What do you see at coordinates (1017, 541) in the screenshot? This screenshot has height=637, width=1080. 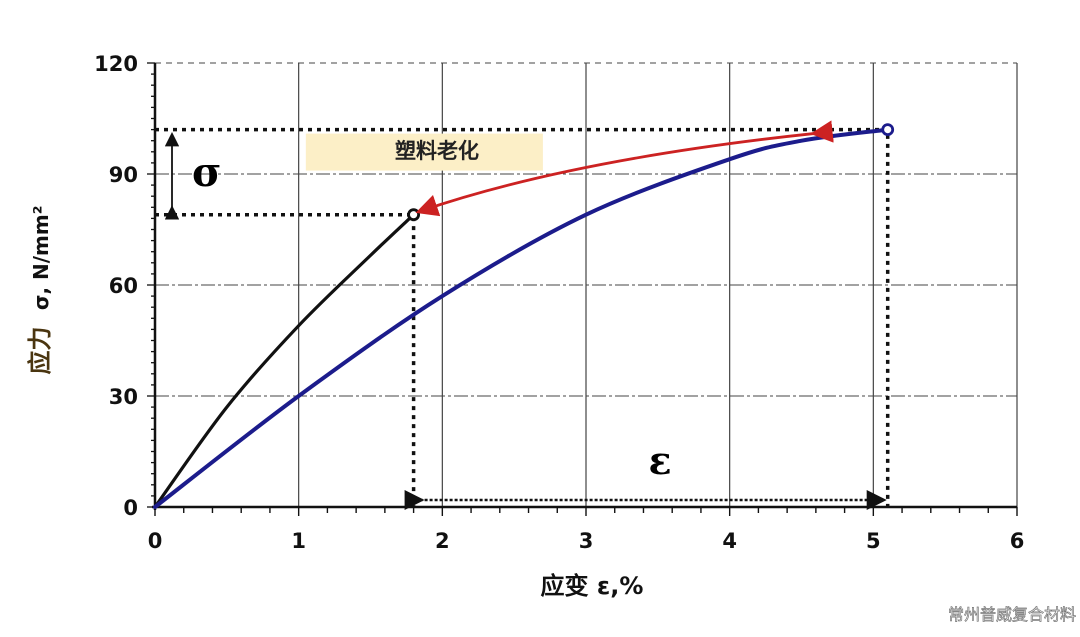 I see `x-tick-label: 6` at bounding box center [1017, 541].